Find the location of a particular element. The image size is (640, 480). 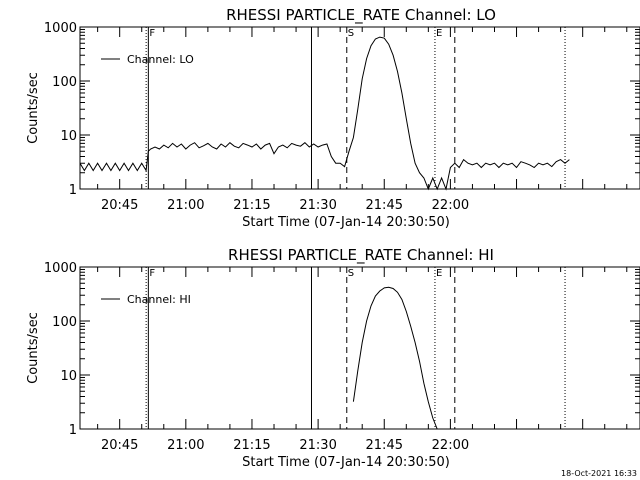

footer-timestamp: 18-Oct-2021 16:33 is located at coordinates (599, 473).